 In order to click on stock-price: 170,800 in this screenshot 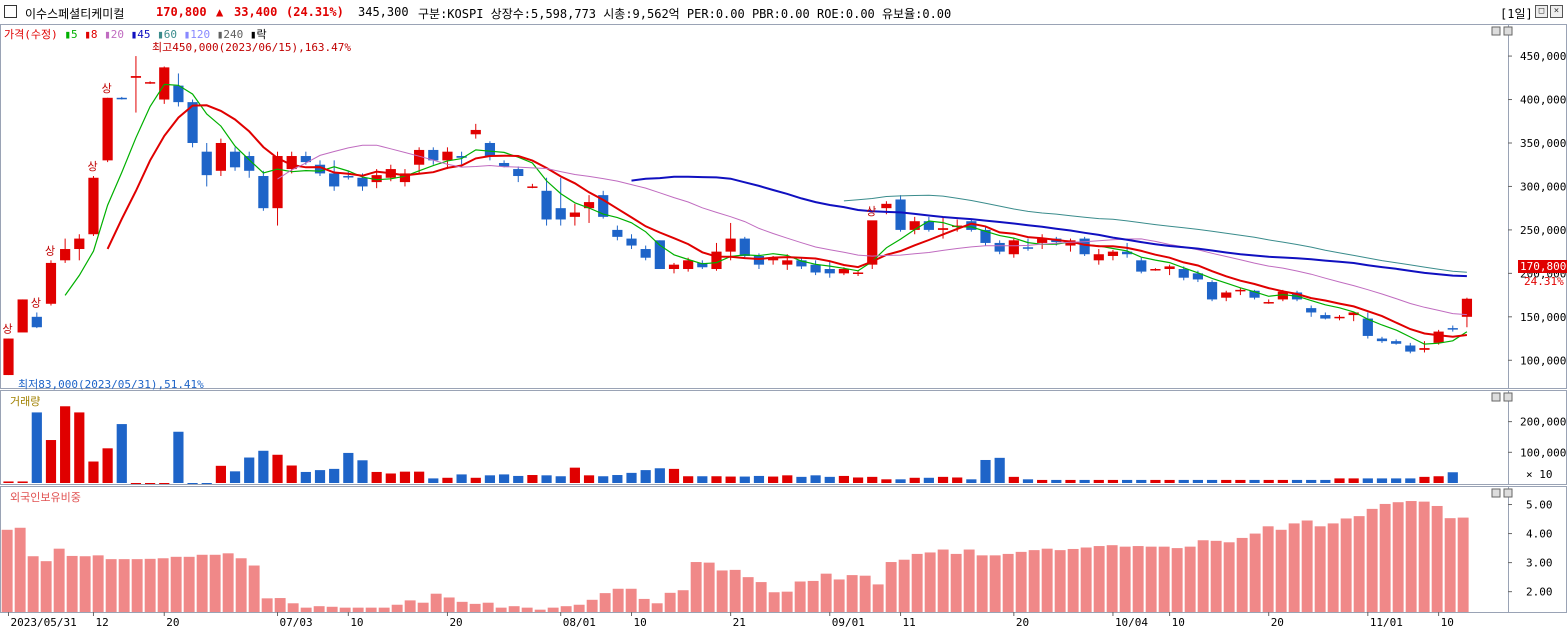, I will do `click(181, 12)`.